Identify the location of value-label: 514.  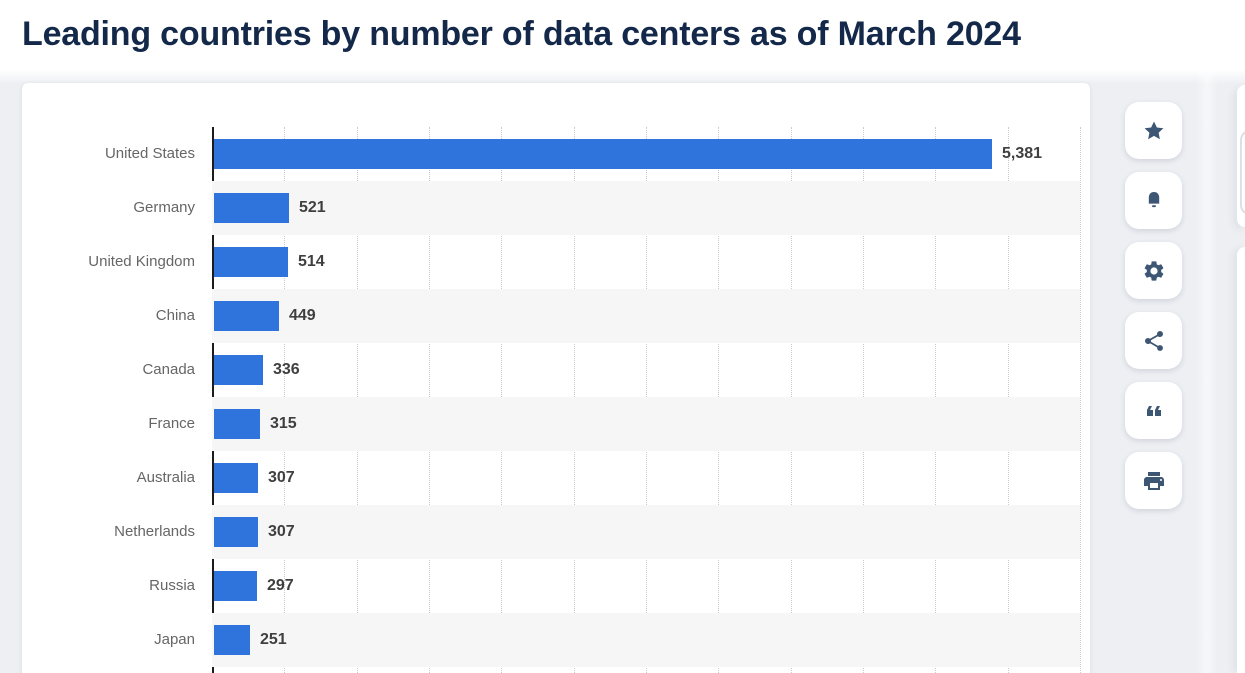
(311, 261).